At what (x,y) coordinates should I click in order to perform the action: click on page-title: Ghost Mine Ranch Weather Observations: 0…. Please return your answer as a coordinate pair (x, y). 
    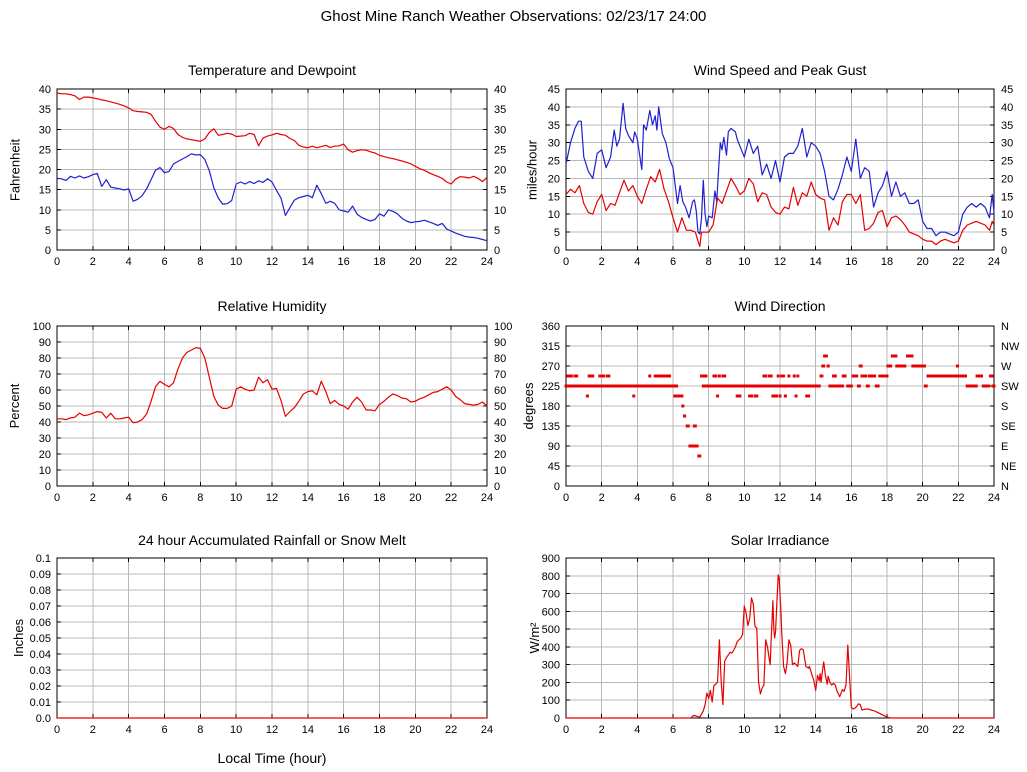
    Looking at the image, I should click on (513, 16).